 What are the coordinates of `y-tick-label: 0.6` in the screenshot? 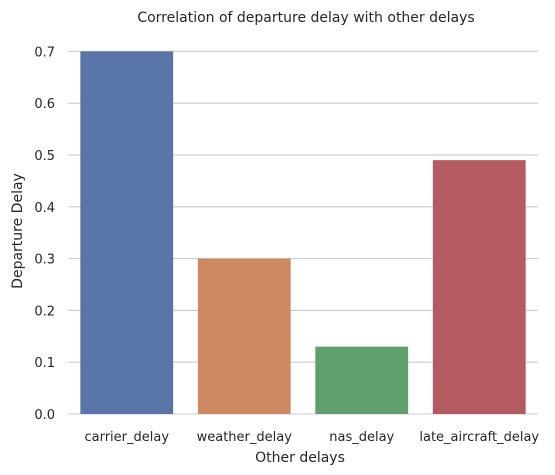 It's located at (44, 104).